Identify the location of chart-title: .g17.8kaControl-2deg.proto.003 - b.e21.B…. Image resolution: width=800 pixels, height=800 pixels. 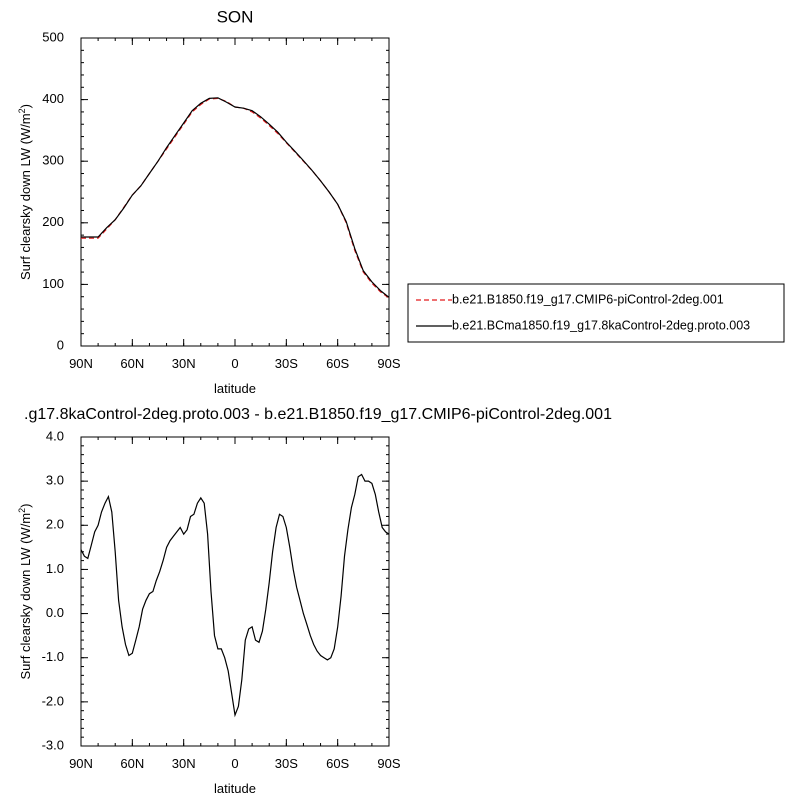
(318, 414).